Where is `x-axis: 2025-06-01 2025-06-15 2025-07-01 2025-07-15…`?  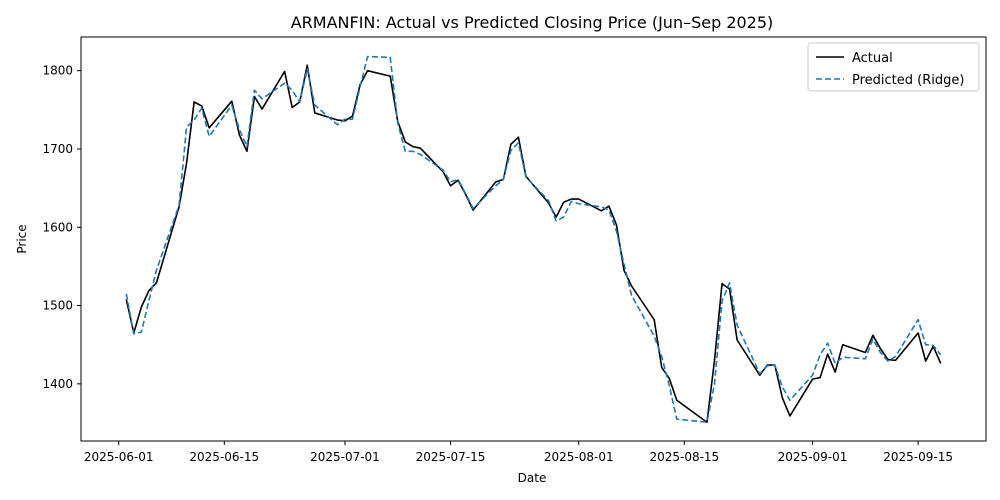 x-axis: 2025-06-01 2025-06-15 2025-07-01 2025-07-15… is located at coordinates (518, 452).